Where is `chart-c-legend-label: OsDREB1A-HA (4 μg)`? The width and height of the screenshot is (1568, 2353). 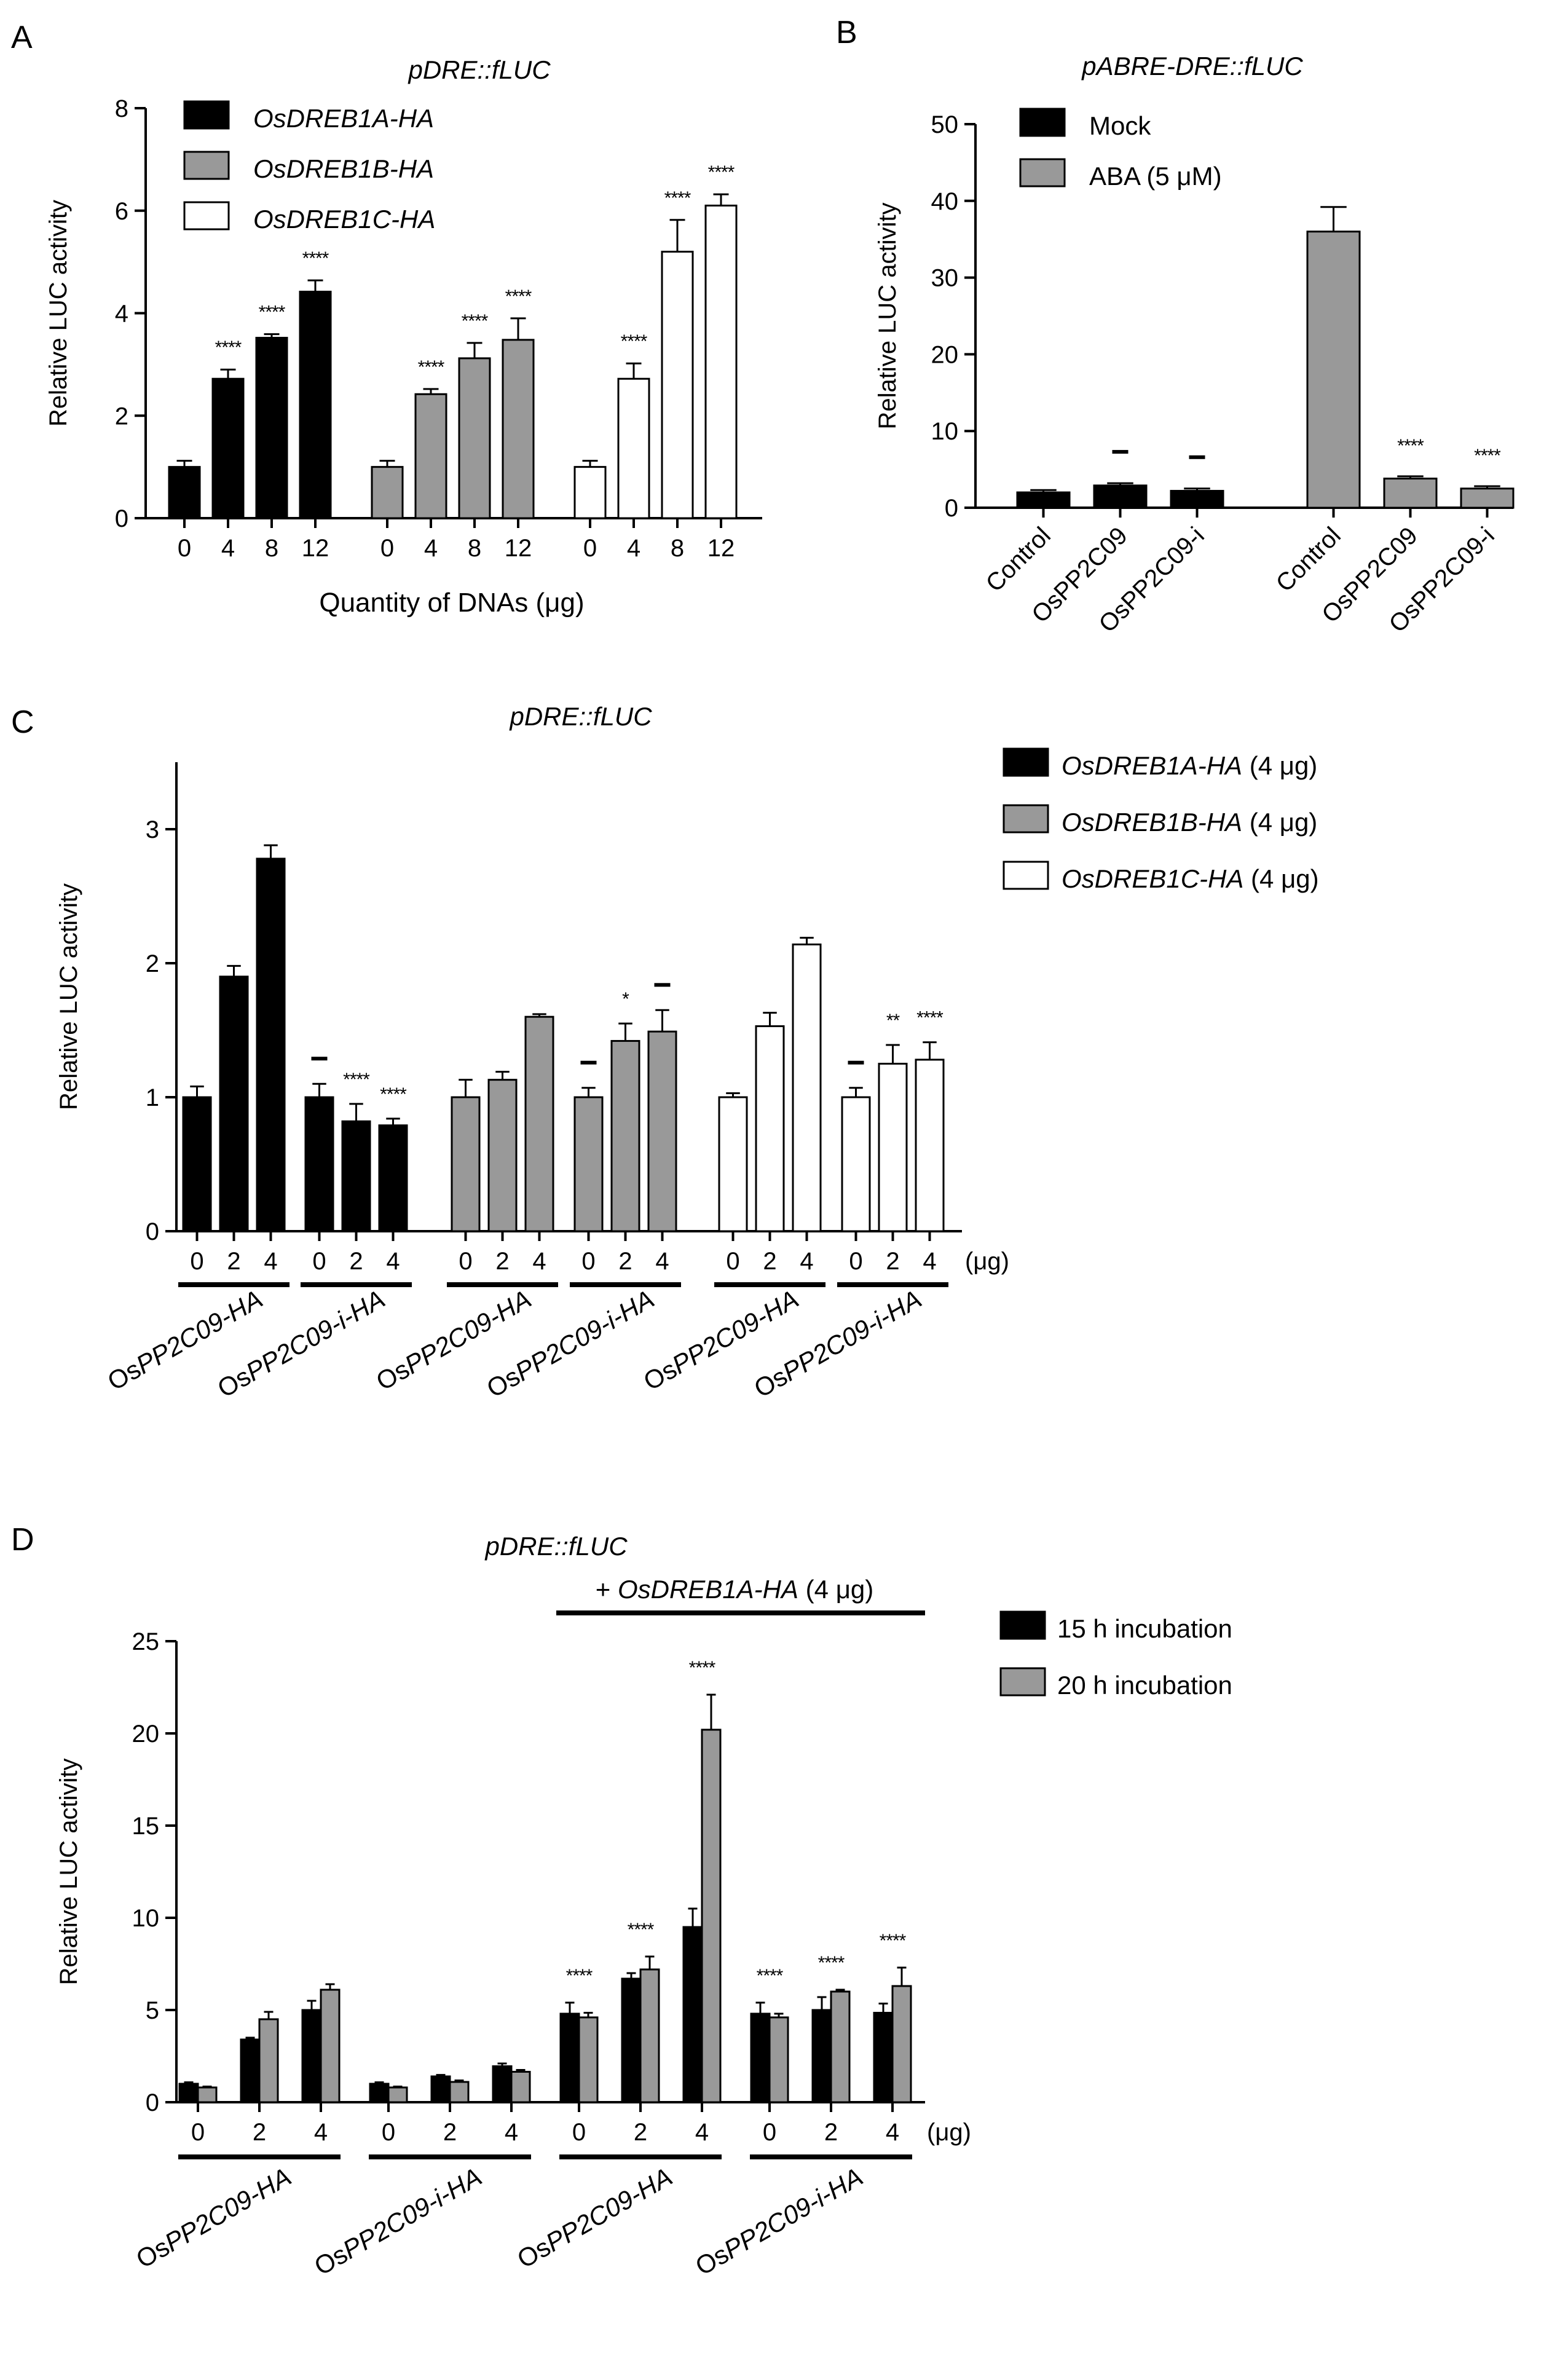 chart-c-legend-label: OsDREB1A-HA (4 μg) is located at coordinates (1189, 765).